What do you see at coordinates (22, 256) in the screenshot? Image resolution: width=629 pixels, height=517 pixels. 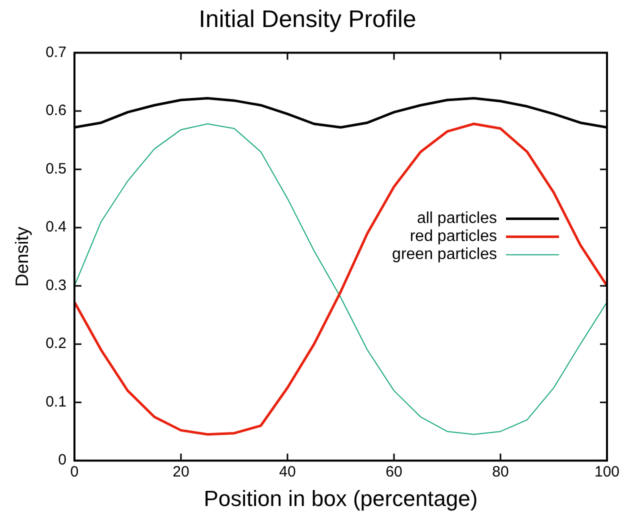 I see `y-axis-title: Density` at bounding box center [22, 256].